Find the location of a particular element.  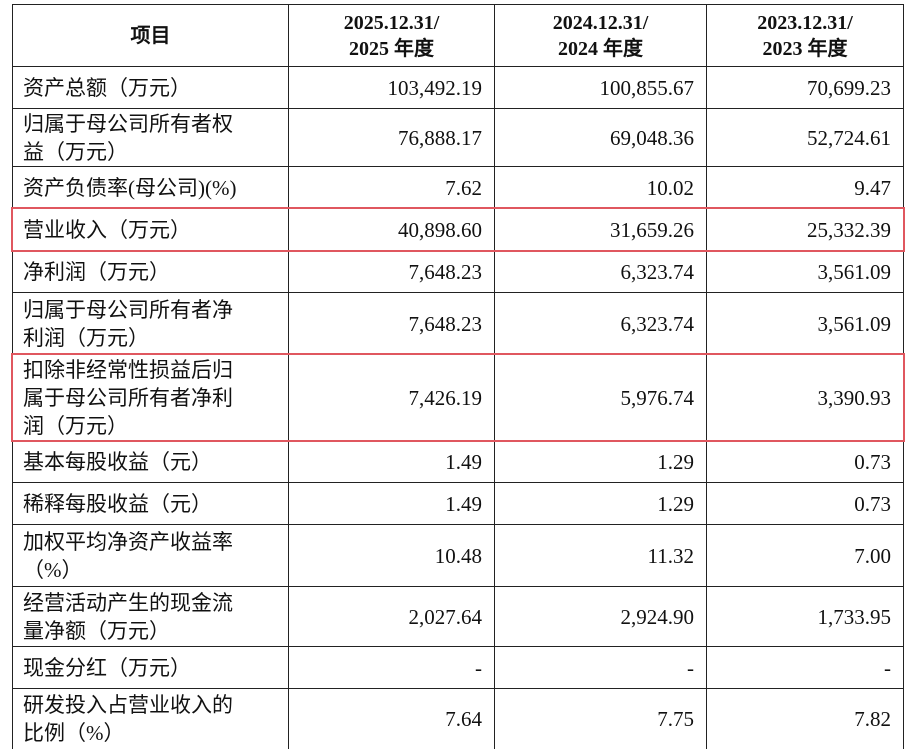

table-row: 基本每股收益（元） 1.49 1.29 0.73 is located at coordinates (458, 461).